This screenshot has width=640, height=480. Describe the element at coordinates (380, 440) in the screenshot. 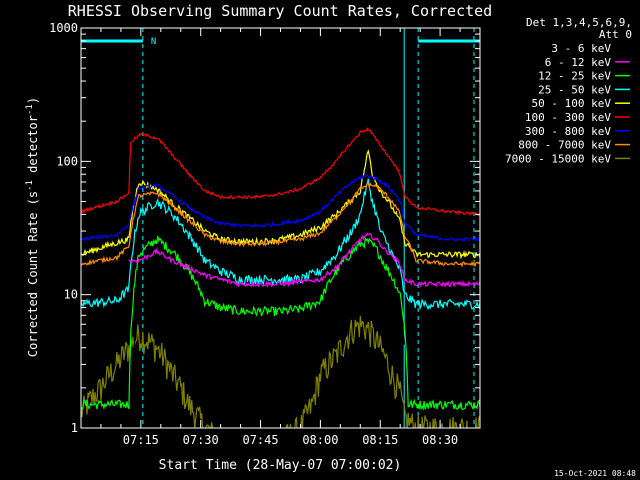

I see `x-tick-label: 08:15` at that location.